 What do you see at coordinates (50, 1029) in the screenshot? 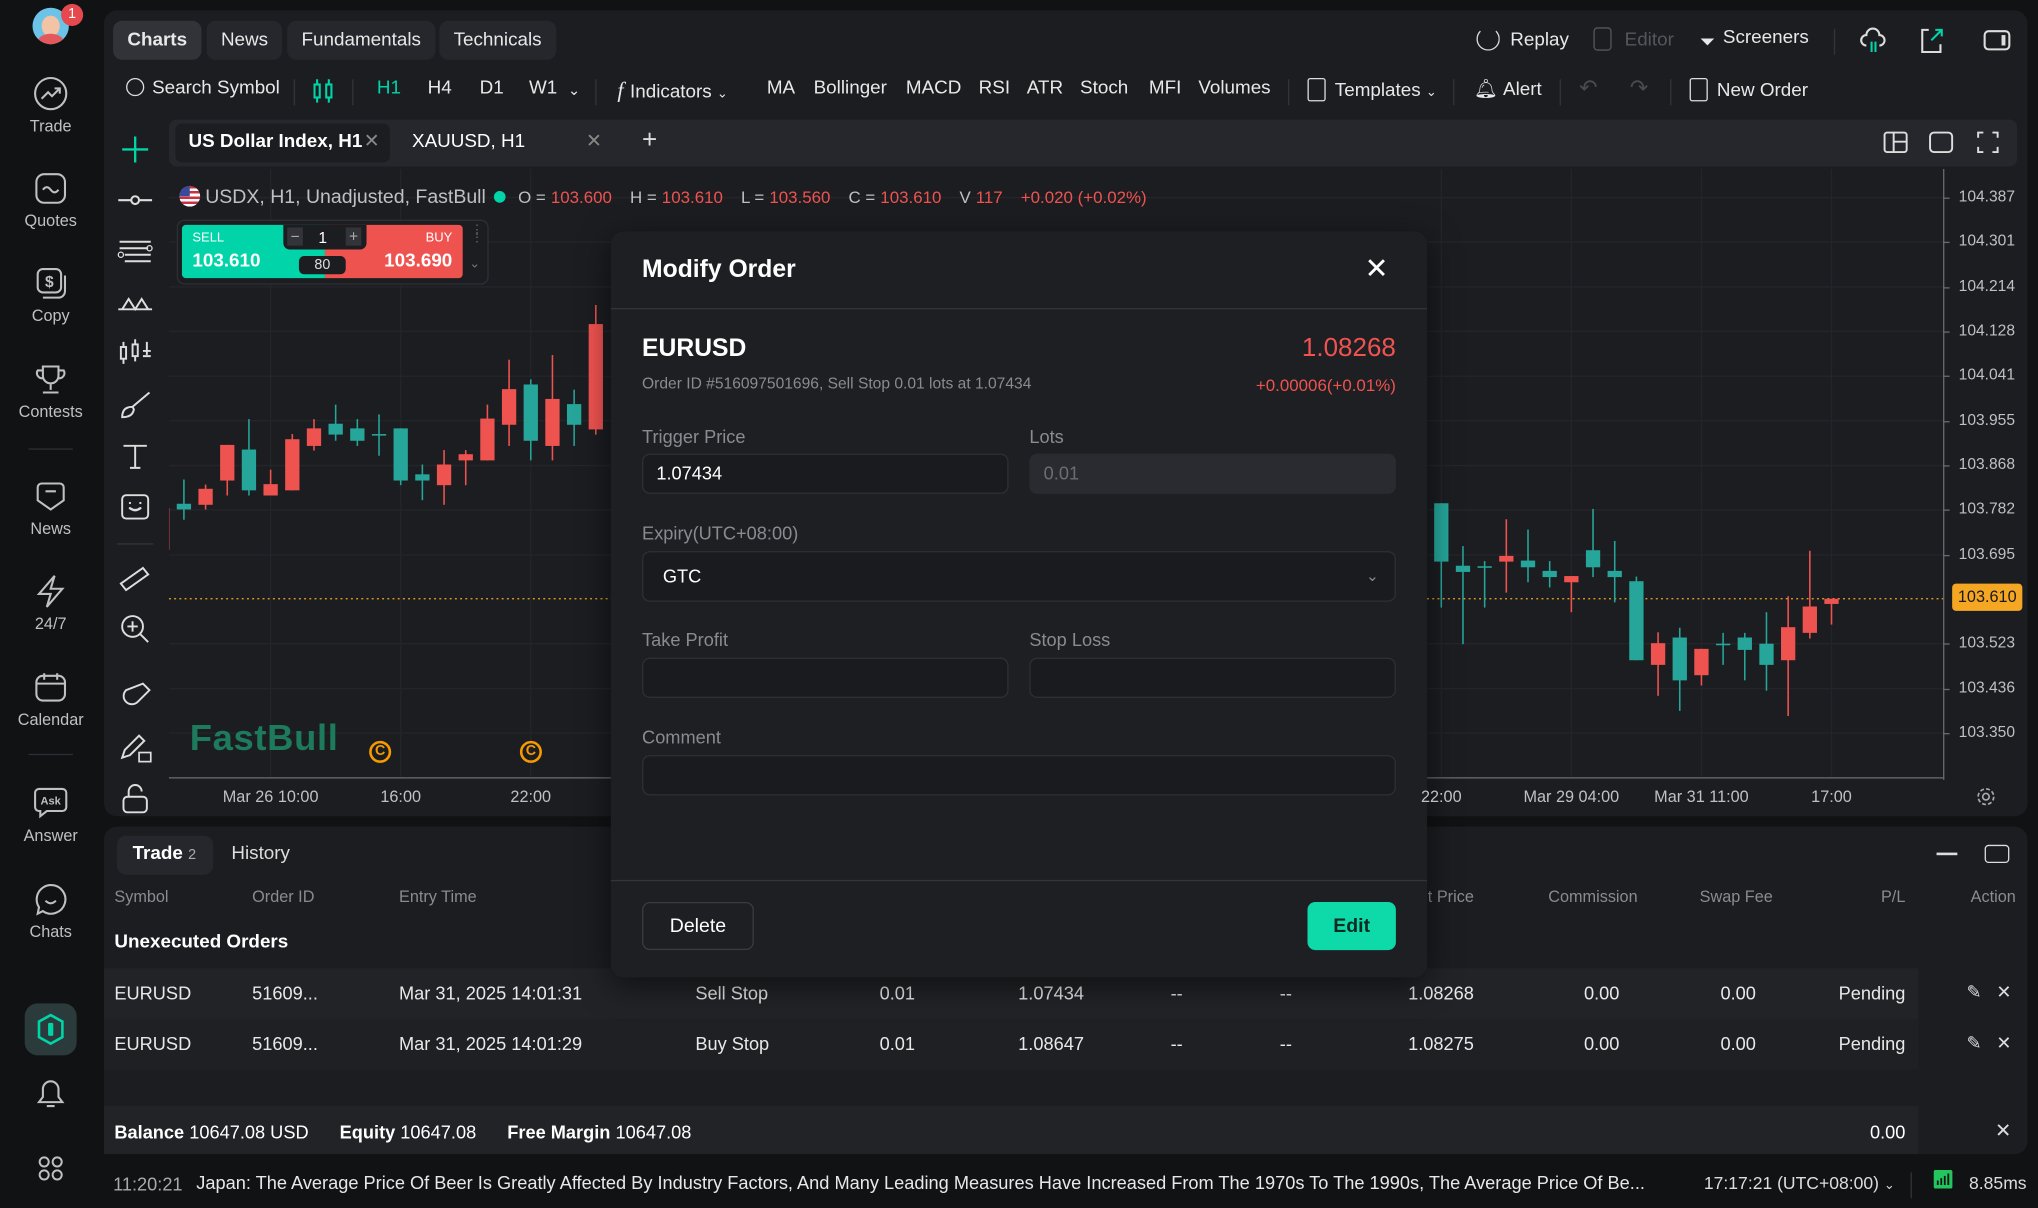
I see `app-switch-button` at bounding box center [50, 1029].